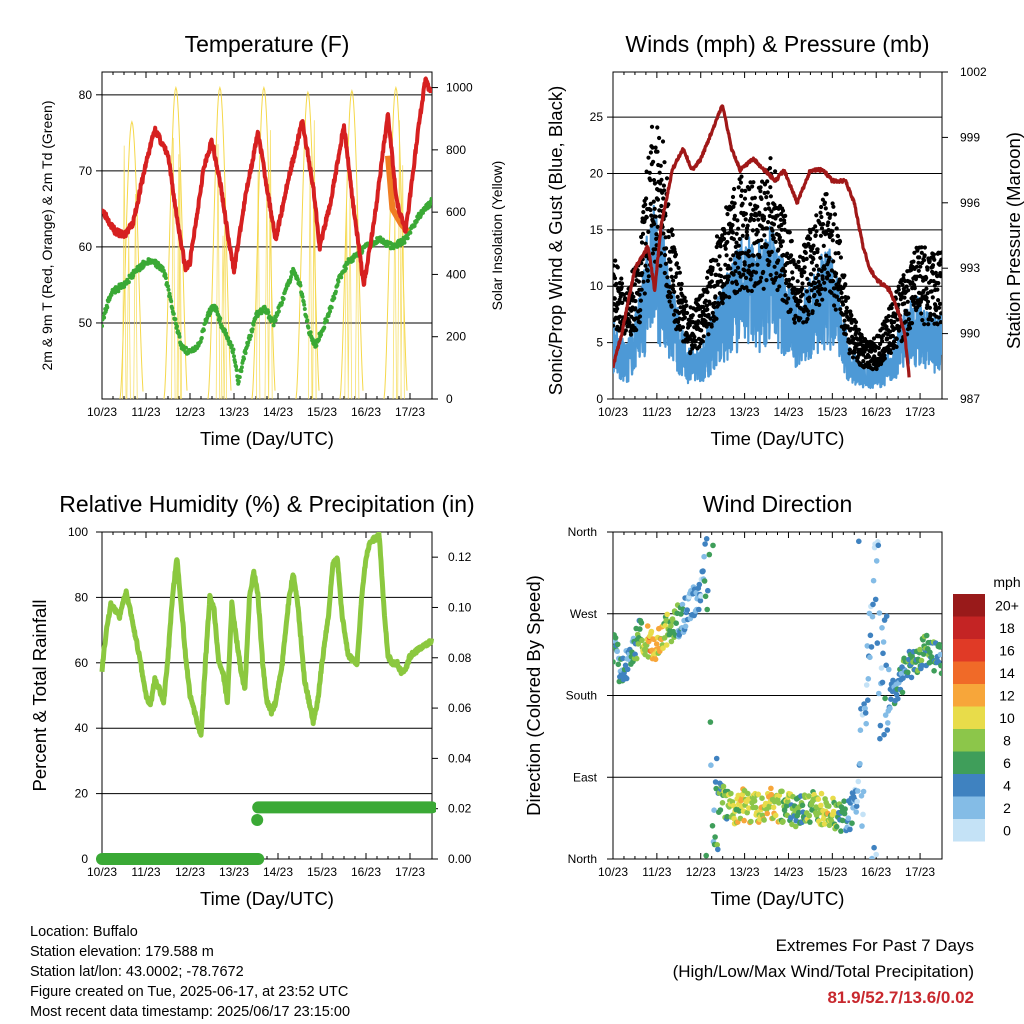 This screenshot has height=1024, width=1024. I want to click on y2-tick-label: 0, so click(449, 399).